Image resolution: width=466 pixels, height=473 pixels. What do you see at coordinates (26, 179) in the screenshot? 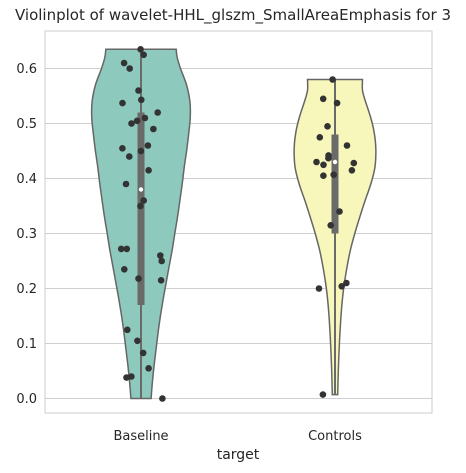
I see `y-tick-label: 0.4` at bounding box center [26, 179].